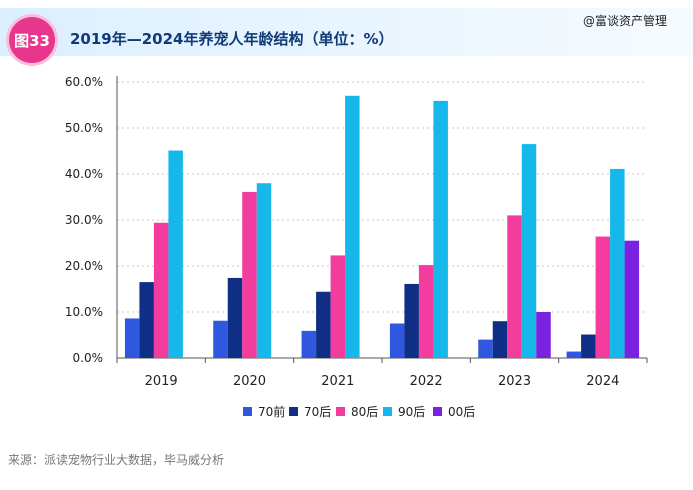 This screenshot has height=490, width=693. Describe the element at coordinates (88, 358) in the screenshot. I see `y-tick-label: 0.0%` at that location.